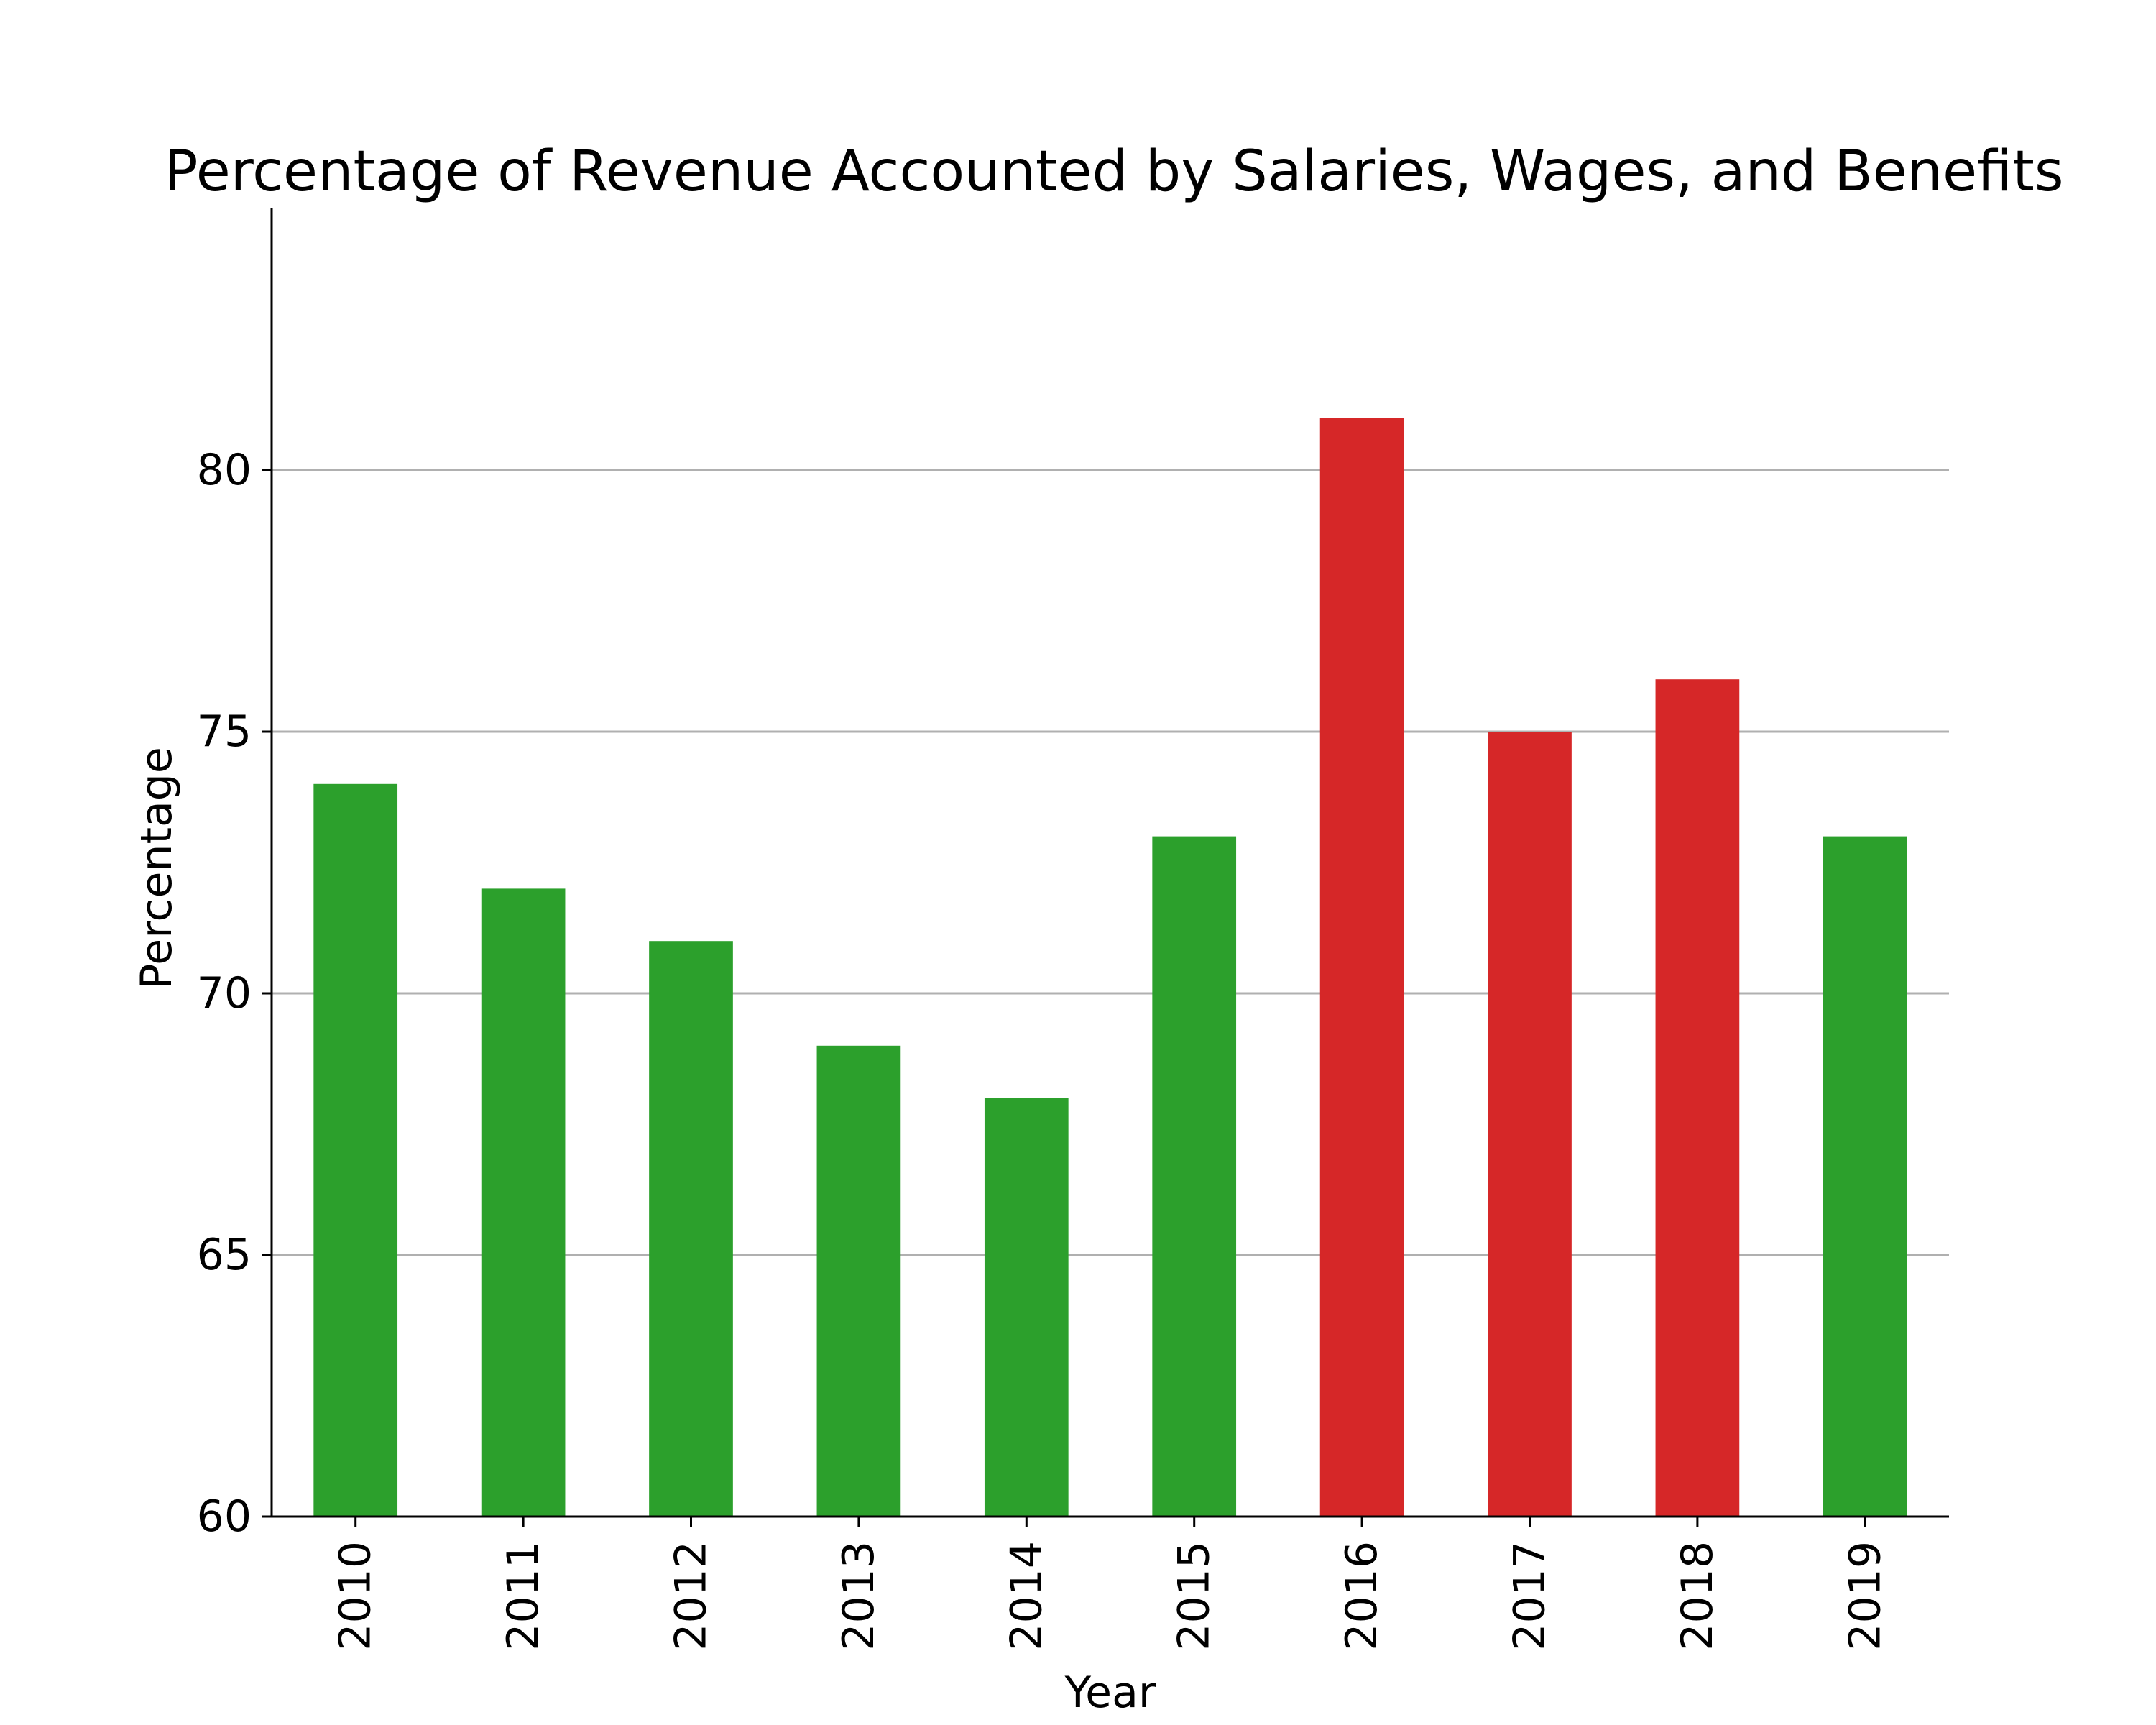 This screenshot has width=2156, height=1725. Describe the element at coordinates (523, 1202) in the screenshot. I see `bar-2011` at that location.